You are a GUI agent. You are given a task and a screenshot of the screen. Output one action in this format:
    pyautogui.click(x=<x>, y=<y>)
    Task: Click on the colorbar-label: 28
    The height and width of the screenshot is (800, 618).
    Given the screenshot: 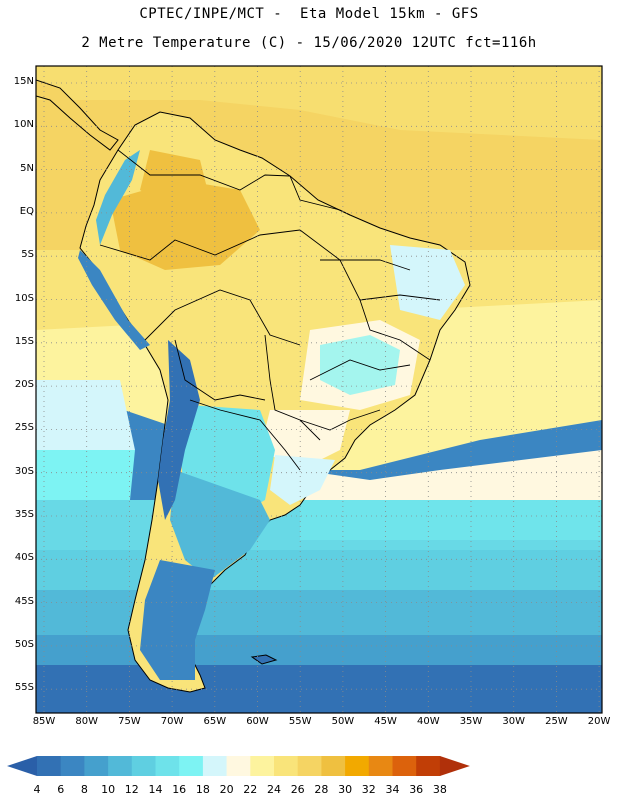 What is the action you would take?
    pyautogui.click(x=321, y=789)
    